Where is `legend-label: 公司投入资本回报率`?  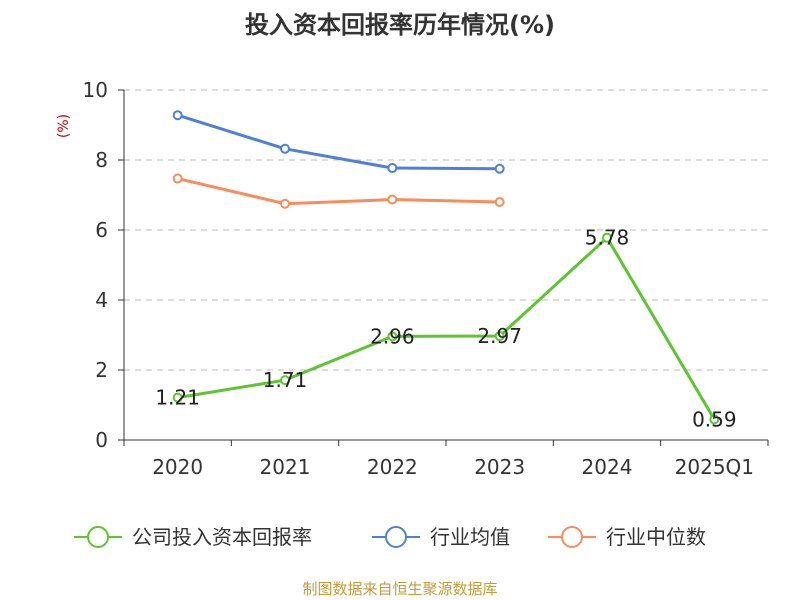
legend-label: 公司投入资本回报率 is located at coordinates (222, 537).